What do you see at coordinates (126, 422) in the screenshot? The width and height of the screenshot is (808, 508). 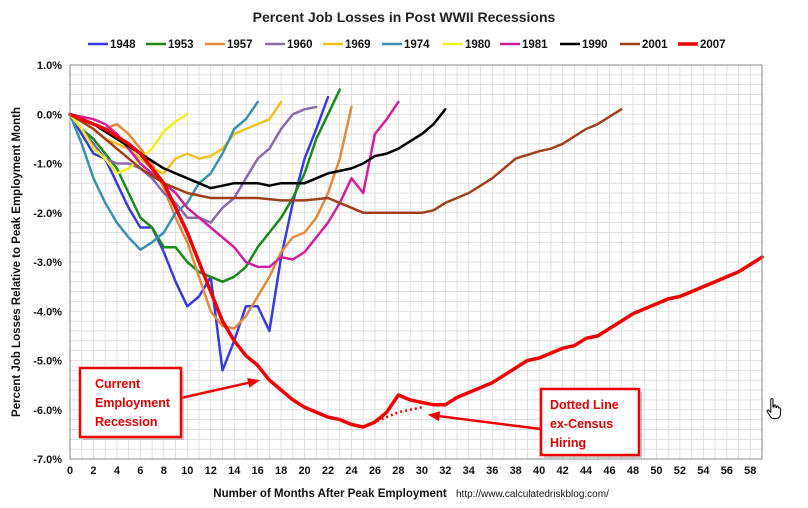 I see `annotation-text-line: Recession` at bounding box center [126, 422].